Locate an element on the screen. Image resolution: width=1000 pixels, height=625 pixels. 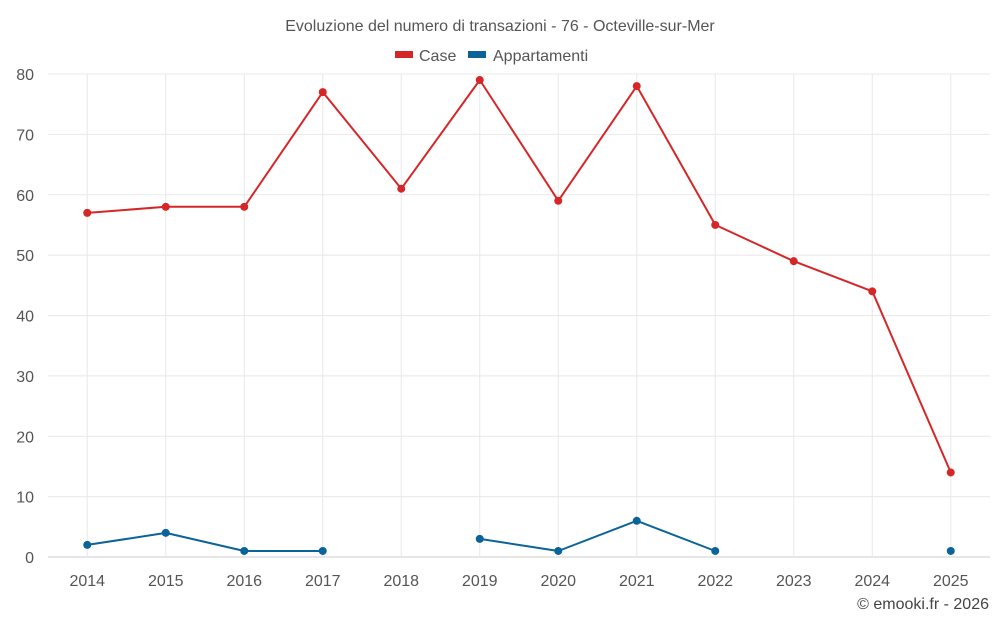
data-point-appartamenti-2020 is located at coordinates (558, 550).